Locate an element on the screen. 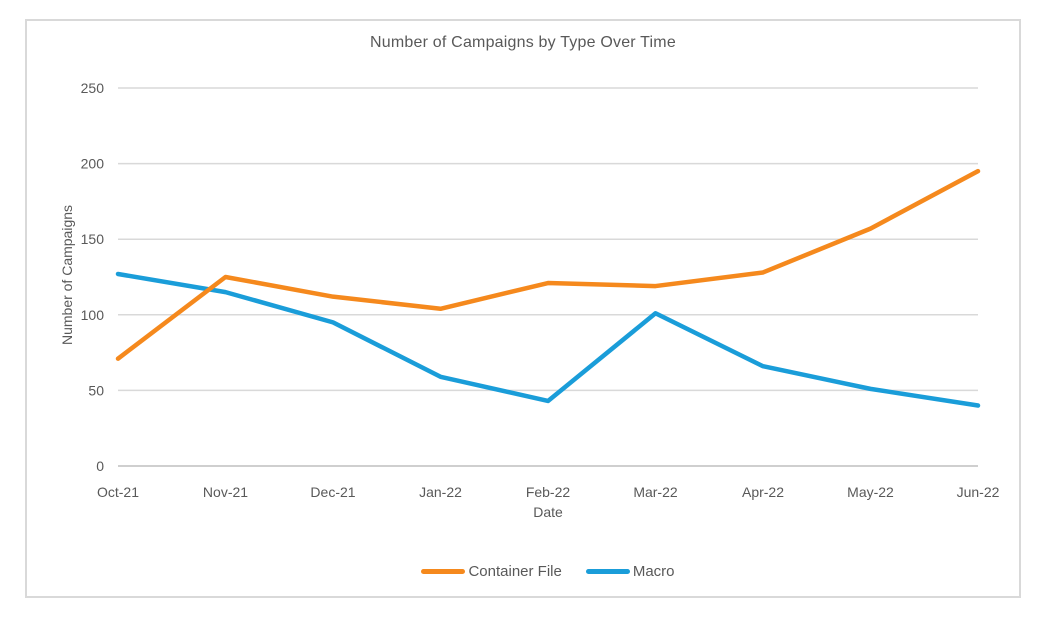 The height and width of the screenshot is (619, 1051). legend-item-macro: Macro is located at coordinates (630, 571).